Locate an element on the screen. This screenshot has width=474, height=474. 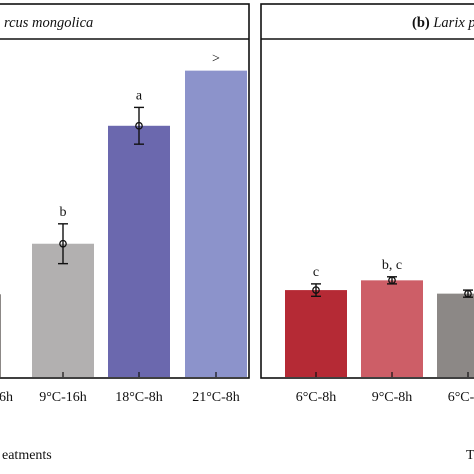
panel-b-xlabel: T is located at coordinates (470, 455).